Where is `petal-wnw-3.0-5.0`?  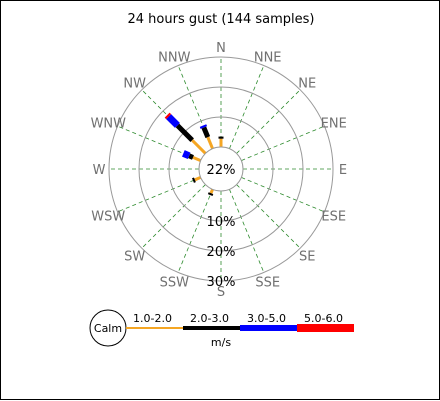 petal-wnw-3.0-5.0 is located at coordinates (186, 155).